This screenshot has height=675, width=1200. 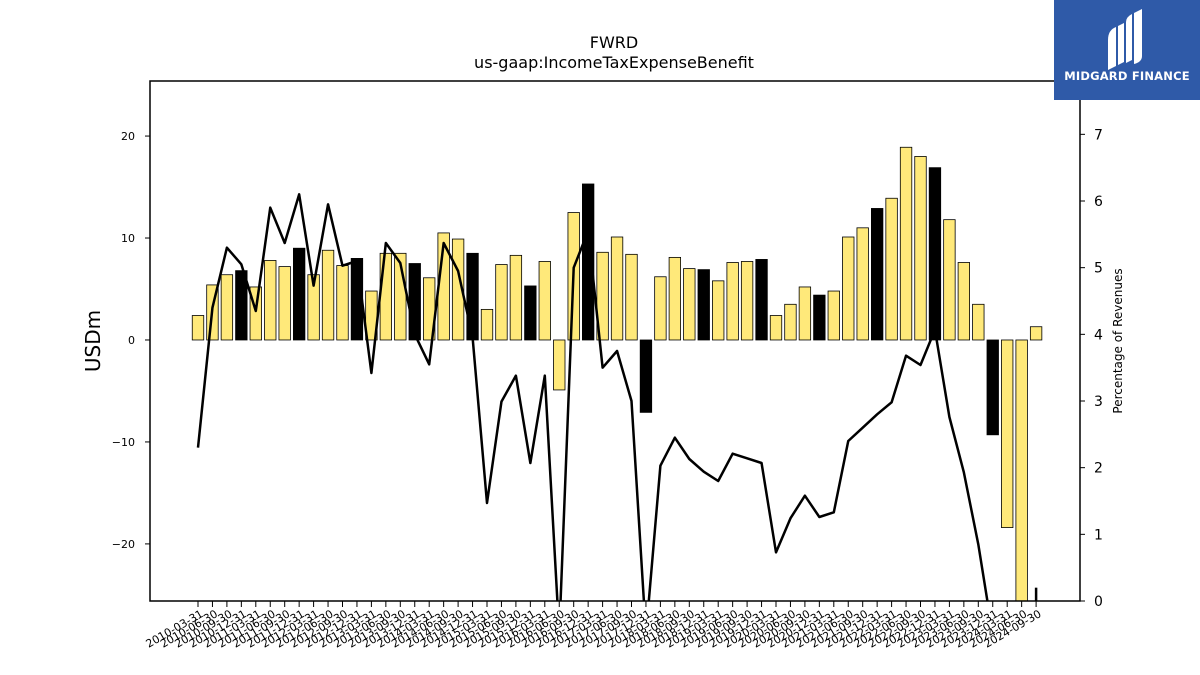 What do you see at coordinates (1118, 340) in the screenshot?
I see `y2-axis-label: Percentage of Revenues` at bounding box center [1118, 340].